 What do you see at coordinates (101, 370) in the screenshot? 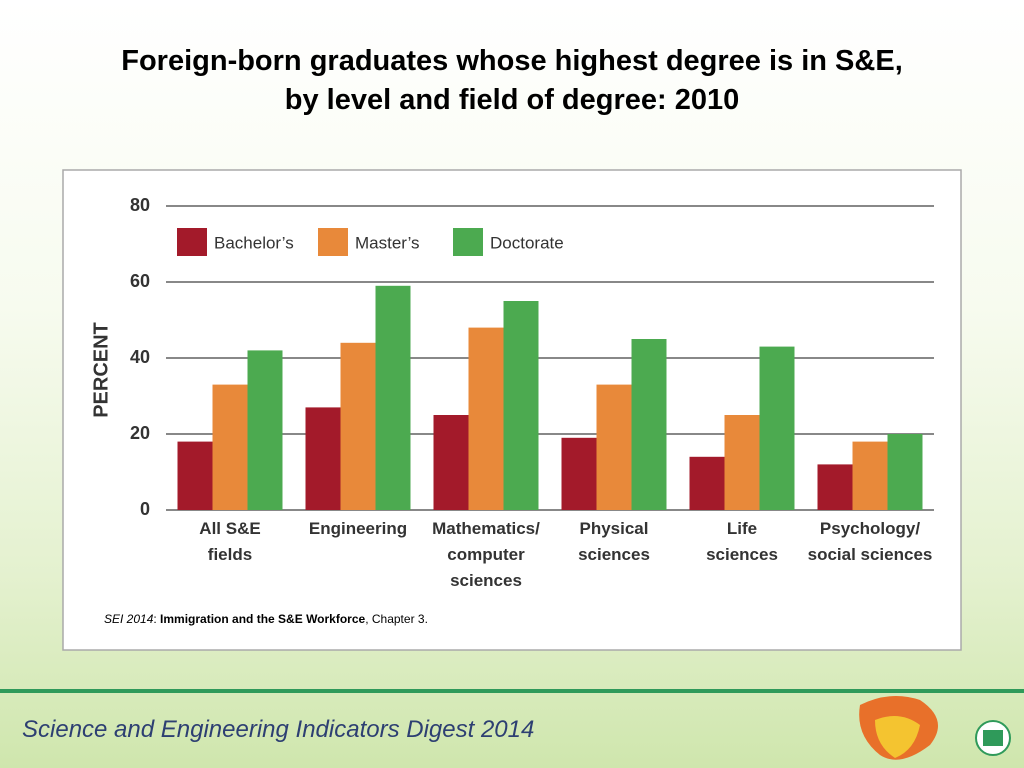
I see `y-axis-label: PERCENT` at bounding box center [101, 370].